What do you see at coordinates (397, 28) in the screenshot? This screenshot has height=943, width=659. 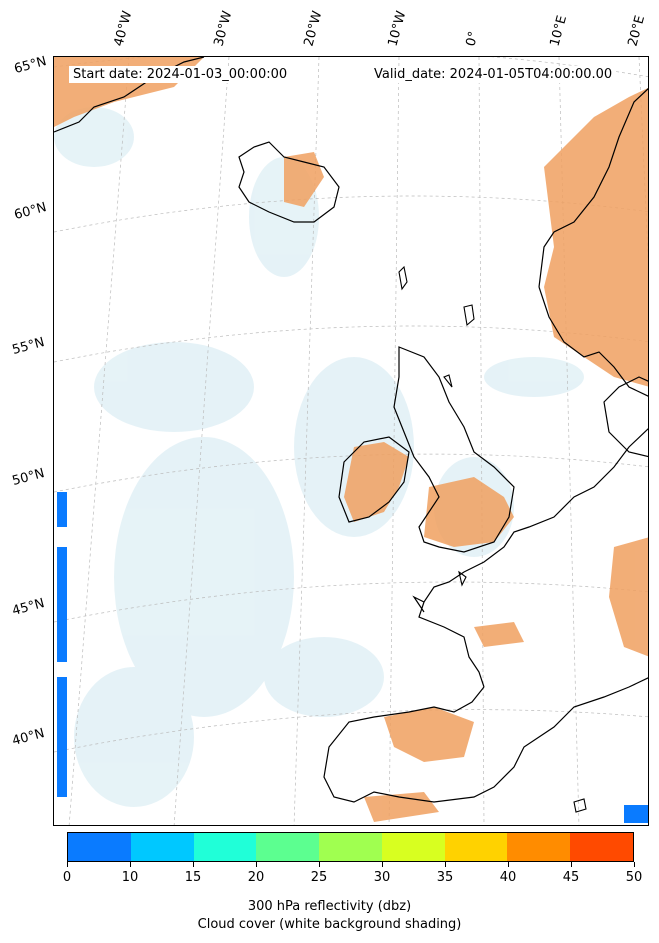 I see `lon-label-10w: 10°W` at bounding box center [397, 28].